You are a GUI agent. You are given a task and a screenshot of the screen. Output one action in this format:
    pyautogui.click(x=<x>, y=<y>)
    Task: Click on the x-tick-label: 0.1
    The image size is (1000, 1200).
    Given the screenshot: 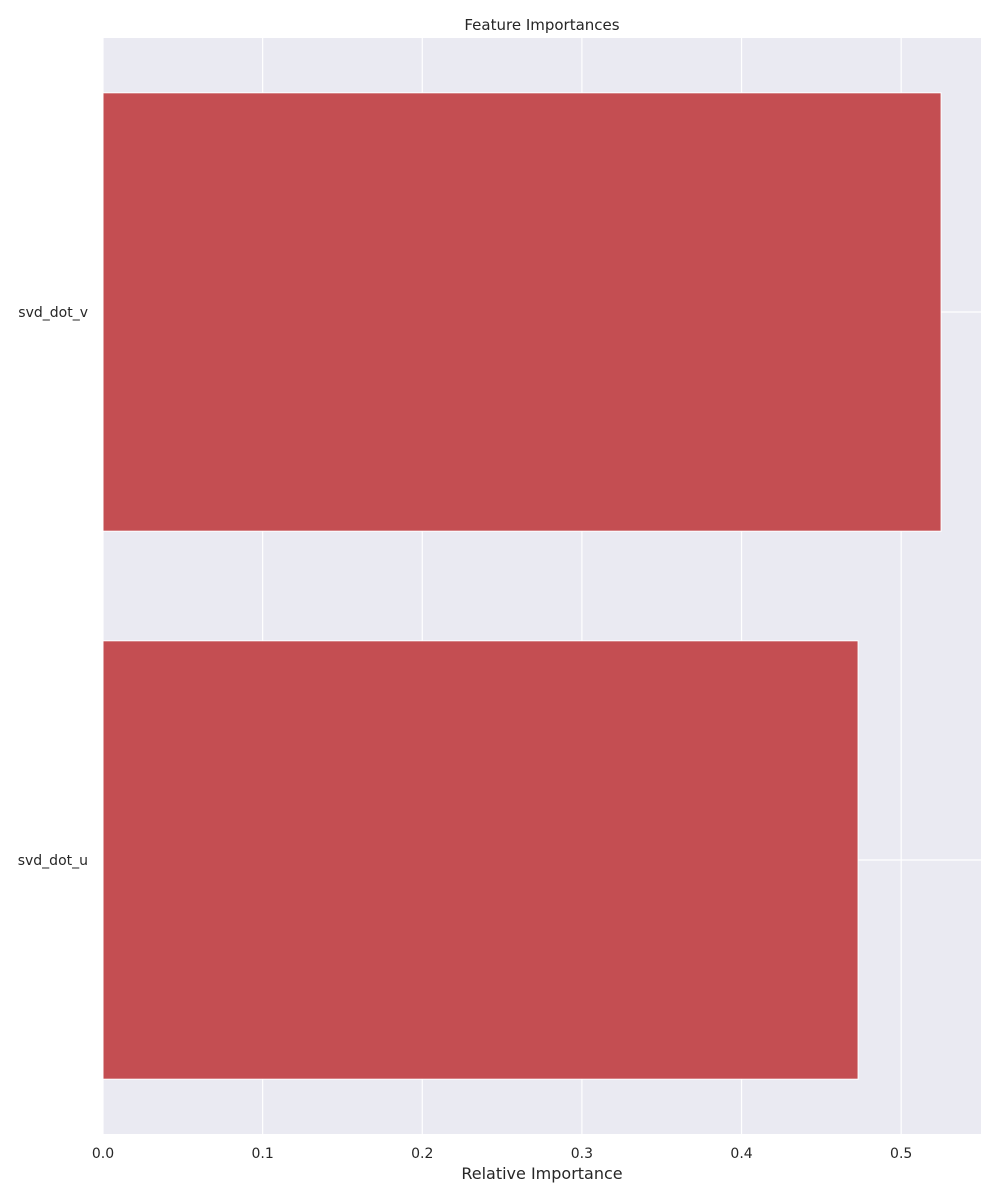 What is the action you would take?
    pyautogui.click(x=263, y=1154)
    